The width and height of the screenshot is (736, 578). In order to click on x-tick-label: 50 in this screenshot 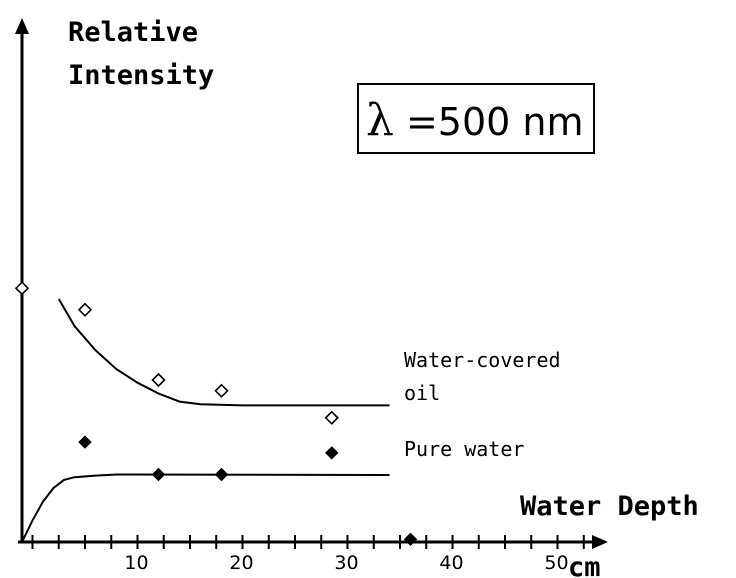, I will do `click(556, 563)`.